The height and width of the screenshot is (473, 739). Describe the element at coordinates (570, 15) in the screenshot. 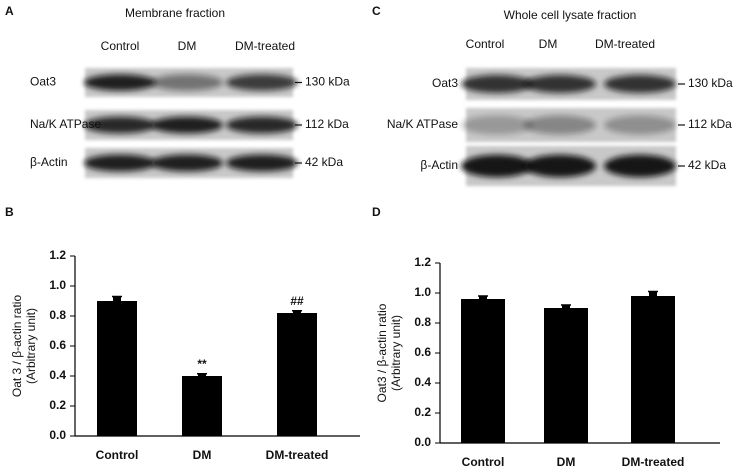

I see `panel-title: Whole cell lysate fraction` at that location.